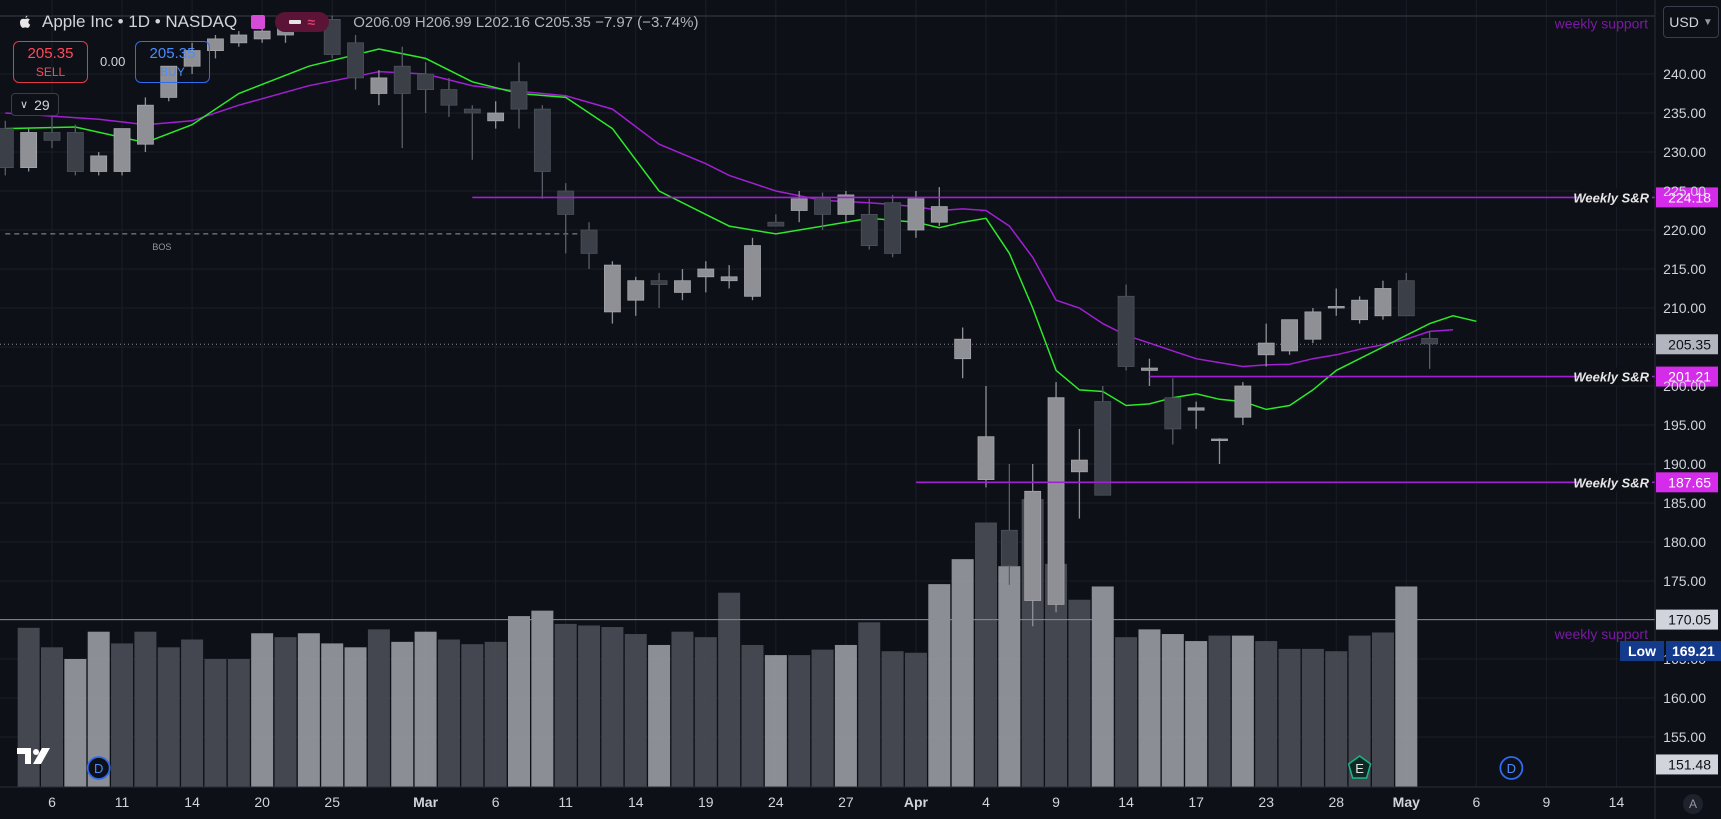  What do you see at coordinates (172, 53) in the screenshot?
I see `buy-price: 205.35` at bounding box center [172, 53].